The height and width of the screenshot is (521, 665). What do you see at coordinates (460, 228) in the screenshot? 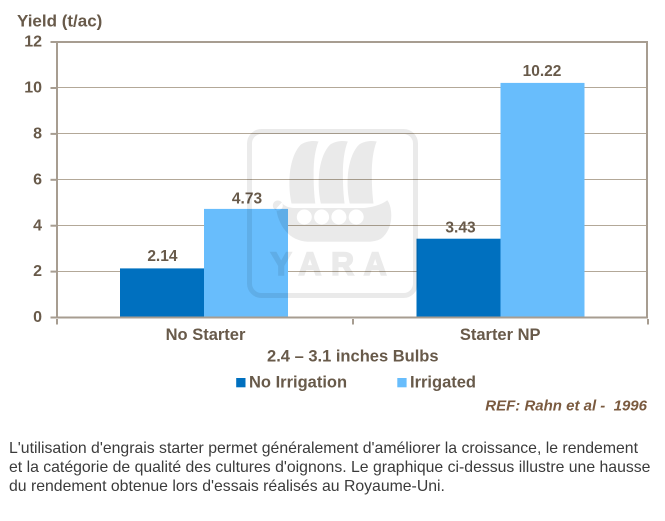
I see `svg-text: 3.43` at bounding box center [460, 228].